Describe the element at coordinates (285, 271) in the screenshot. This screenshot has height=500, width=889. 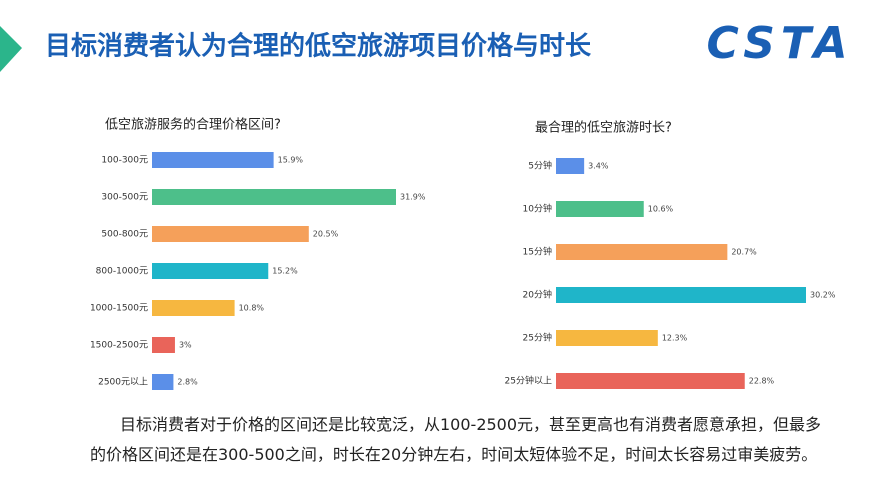
I see `value-label: 15.2%` at that location.